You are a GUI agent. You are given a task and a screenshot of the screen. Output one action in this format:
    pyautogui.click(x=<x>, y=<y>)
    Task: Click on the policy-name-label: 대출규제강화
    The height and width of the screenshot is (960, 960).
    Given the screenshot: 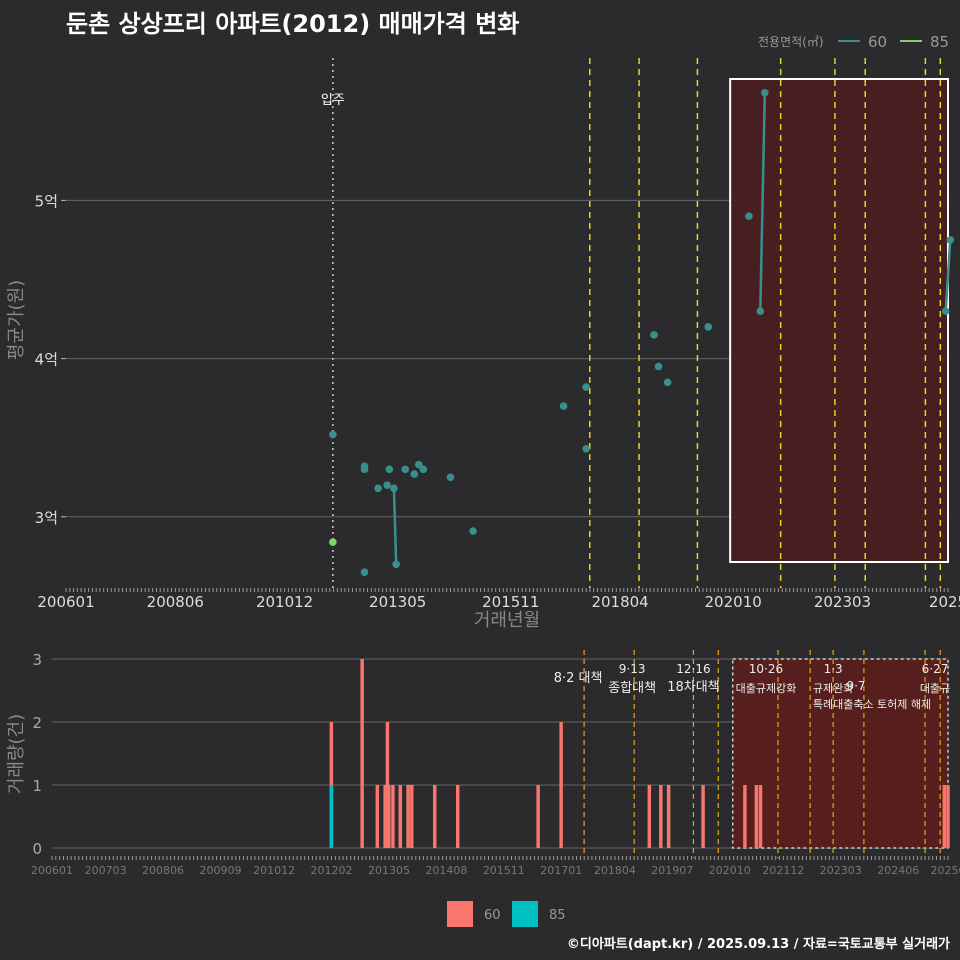 What is the action you would take?
    pyautogui.click(x=766, y=688)
    